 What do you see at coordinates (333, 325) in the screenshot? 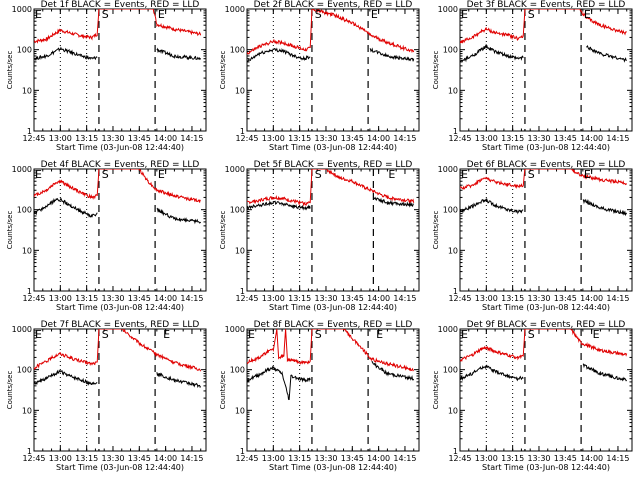
I see `panel-title: Det 8f BLACK = Events, RED = LLD` at bounding box center [333, 325].